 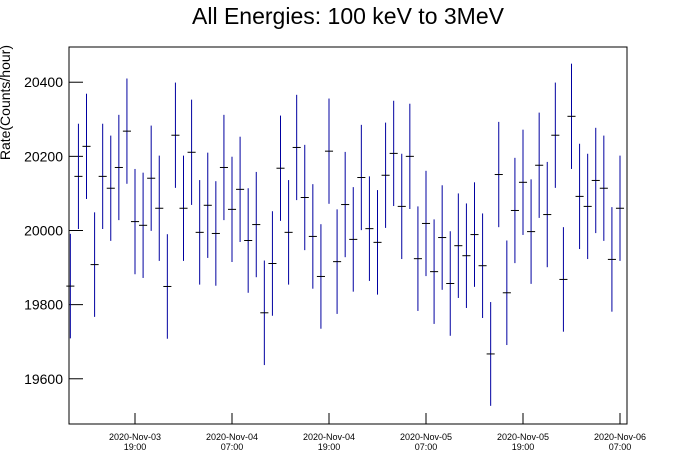 What do you see at coordinates (348, 16) in the screenshot?
I see `chart-title: All Energies: 100 keV to 3MeV` at bounding box center [348, 16].